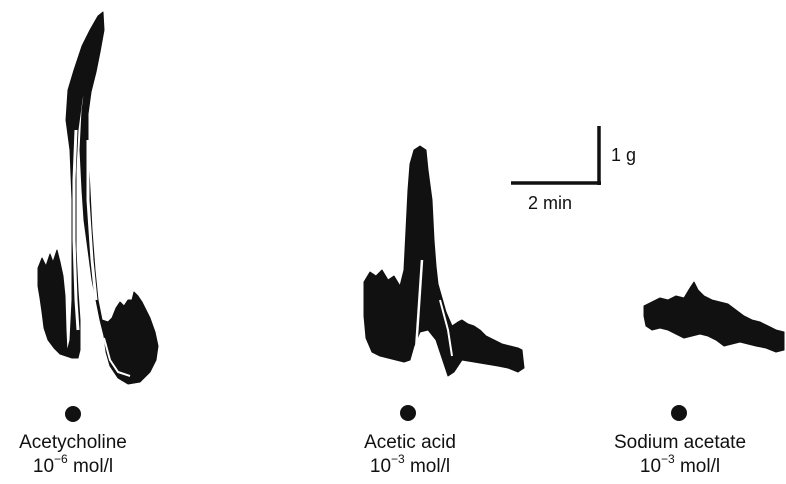 This screenshot has width=786, height=484. I want to click on scale-bar-horizontal-label: 2 min, so click(550, 203).